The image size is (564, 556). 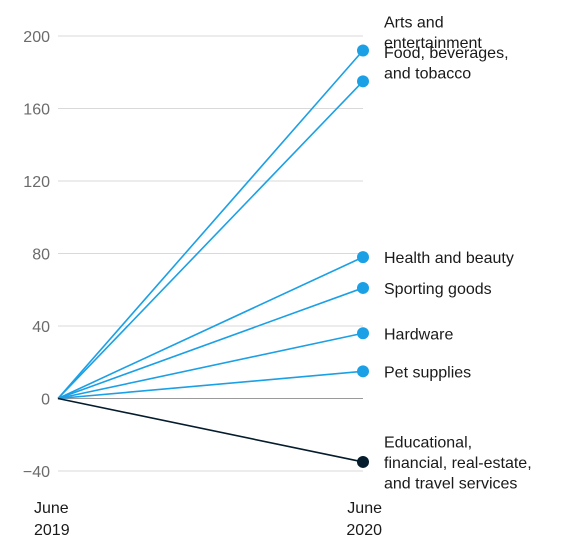 What do you see at coordinates (427, 74) in the screenshot?
I see `series-label: and tobacco` at bounding box center [427, 74].